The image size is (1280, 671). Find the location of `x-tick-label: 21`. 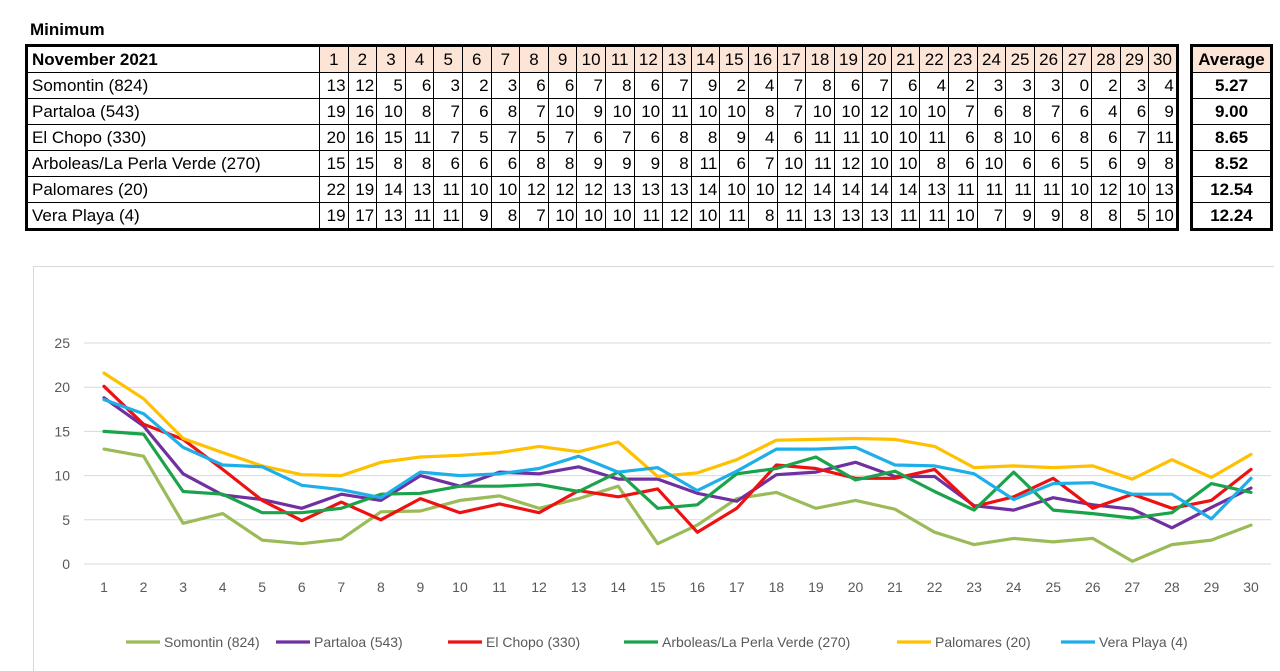

x-tick-label: 21 is located at coordinates (895, 587).